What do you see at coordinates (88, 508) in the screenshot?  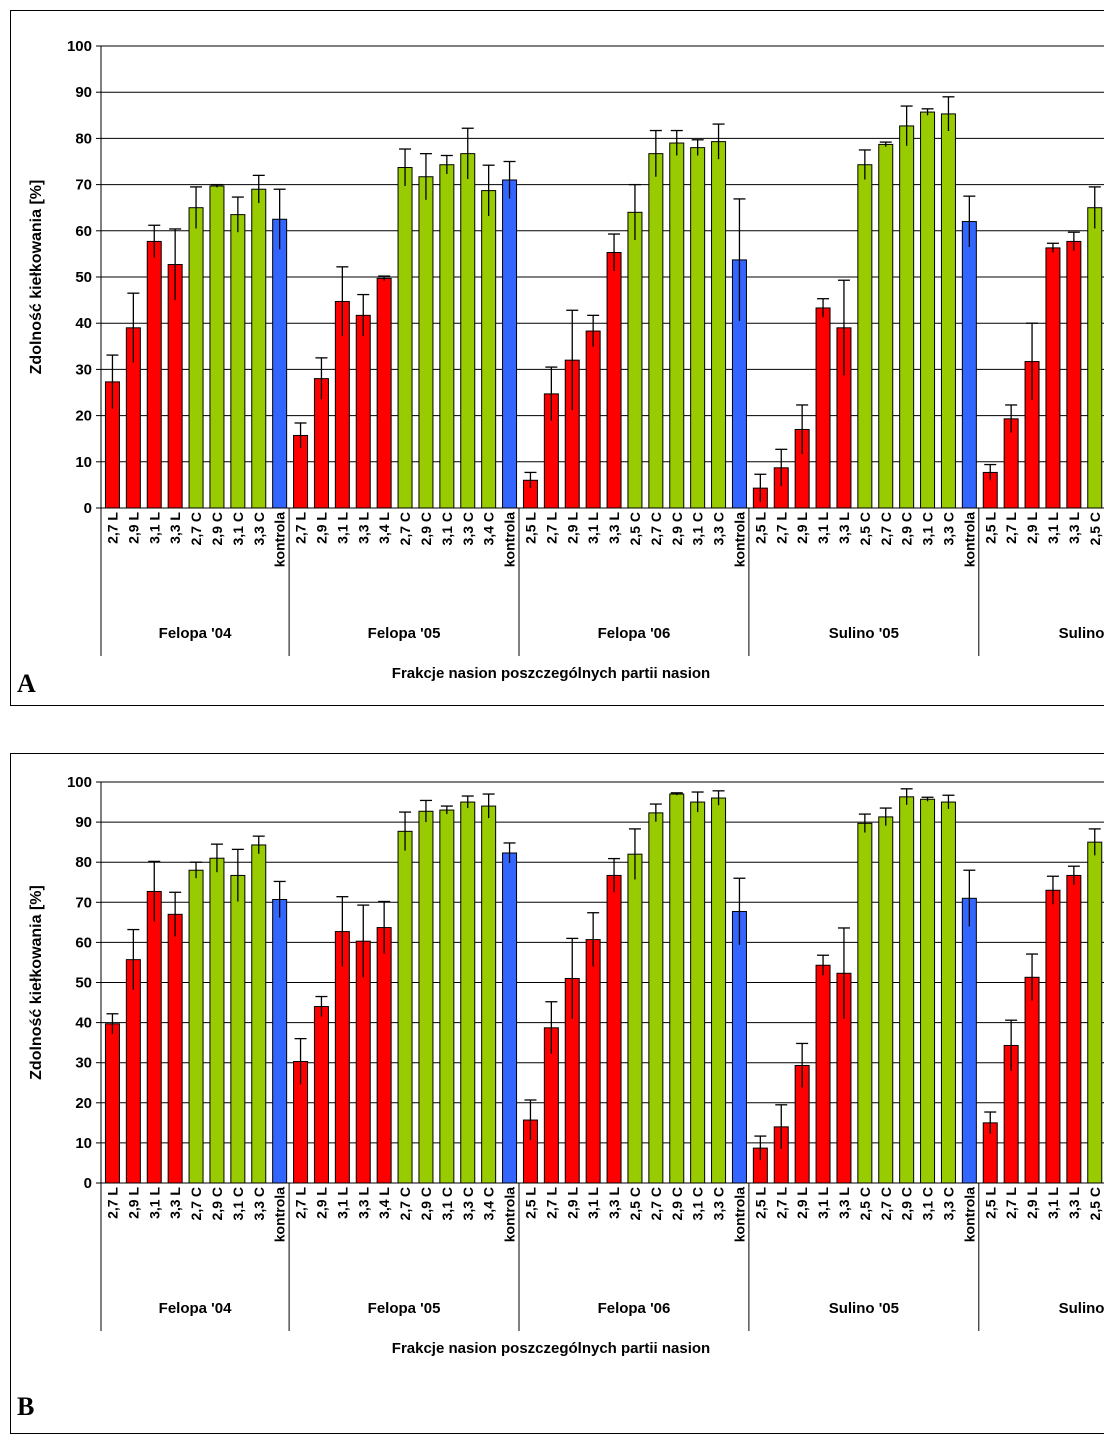 I see `y-tick-label: 0` at bounding box center [88, 508].